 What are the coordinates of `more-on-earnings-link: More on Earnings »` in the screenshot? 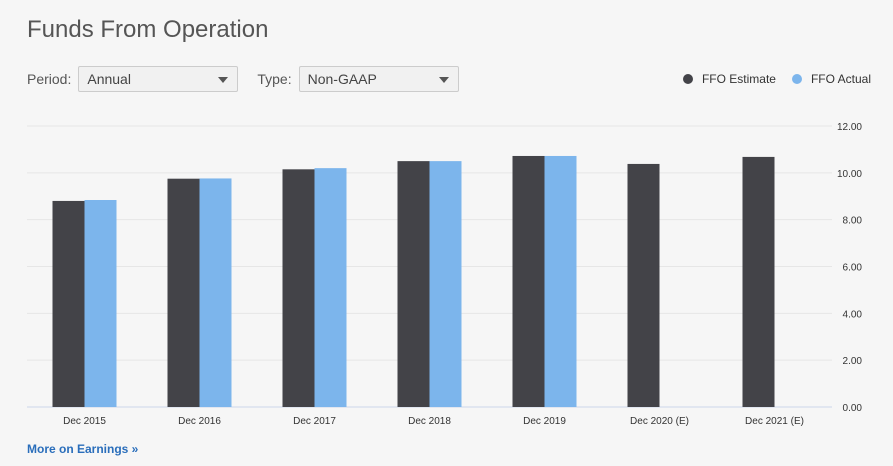 It's located at (83, 449).